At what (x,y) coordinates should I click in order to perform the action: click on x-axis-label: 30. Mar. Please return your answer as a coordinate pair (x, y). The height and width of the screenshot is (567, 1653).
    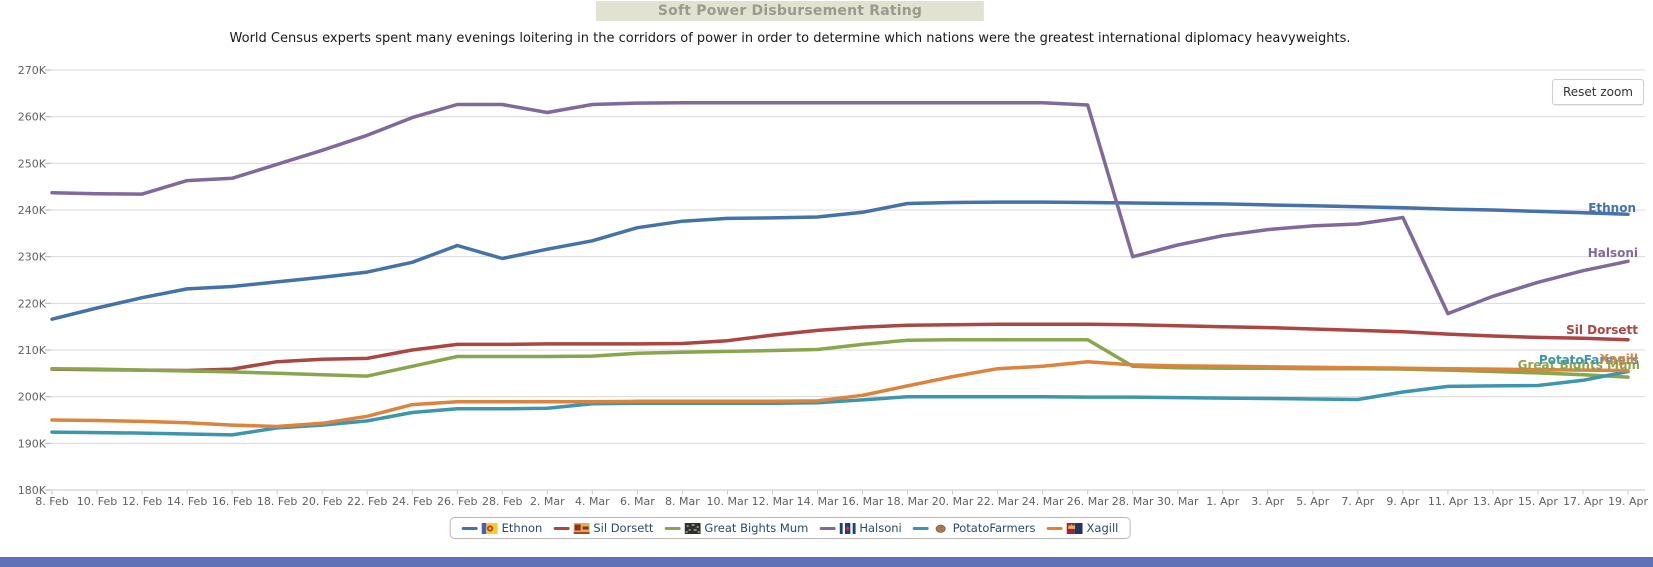
    Looking at the image, I should click on (1178, 501).